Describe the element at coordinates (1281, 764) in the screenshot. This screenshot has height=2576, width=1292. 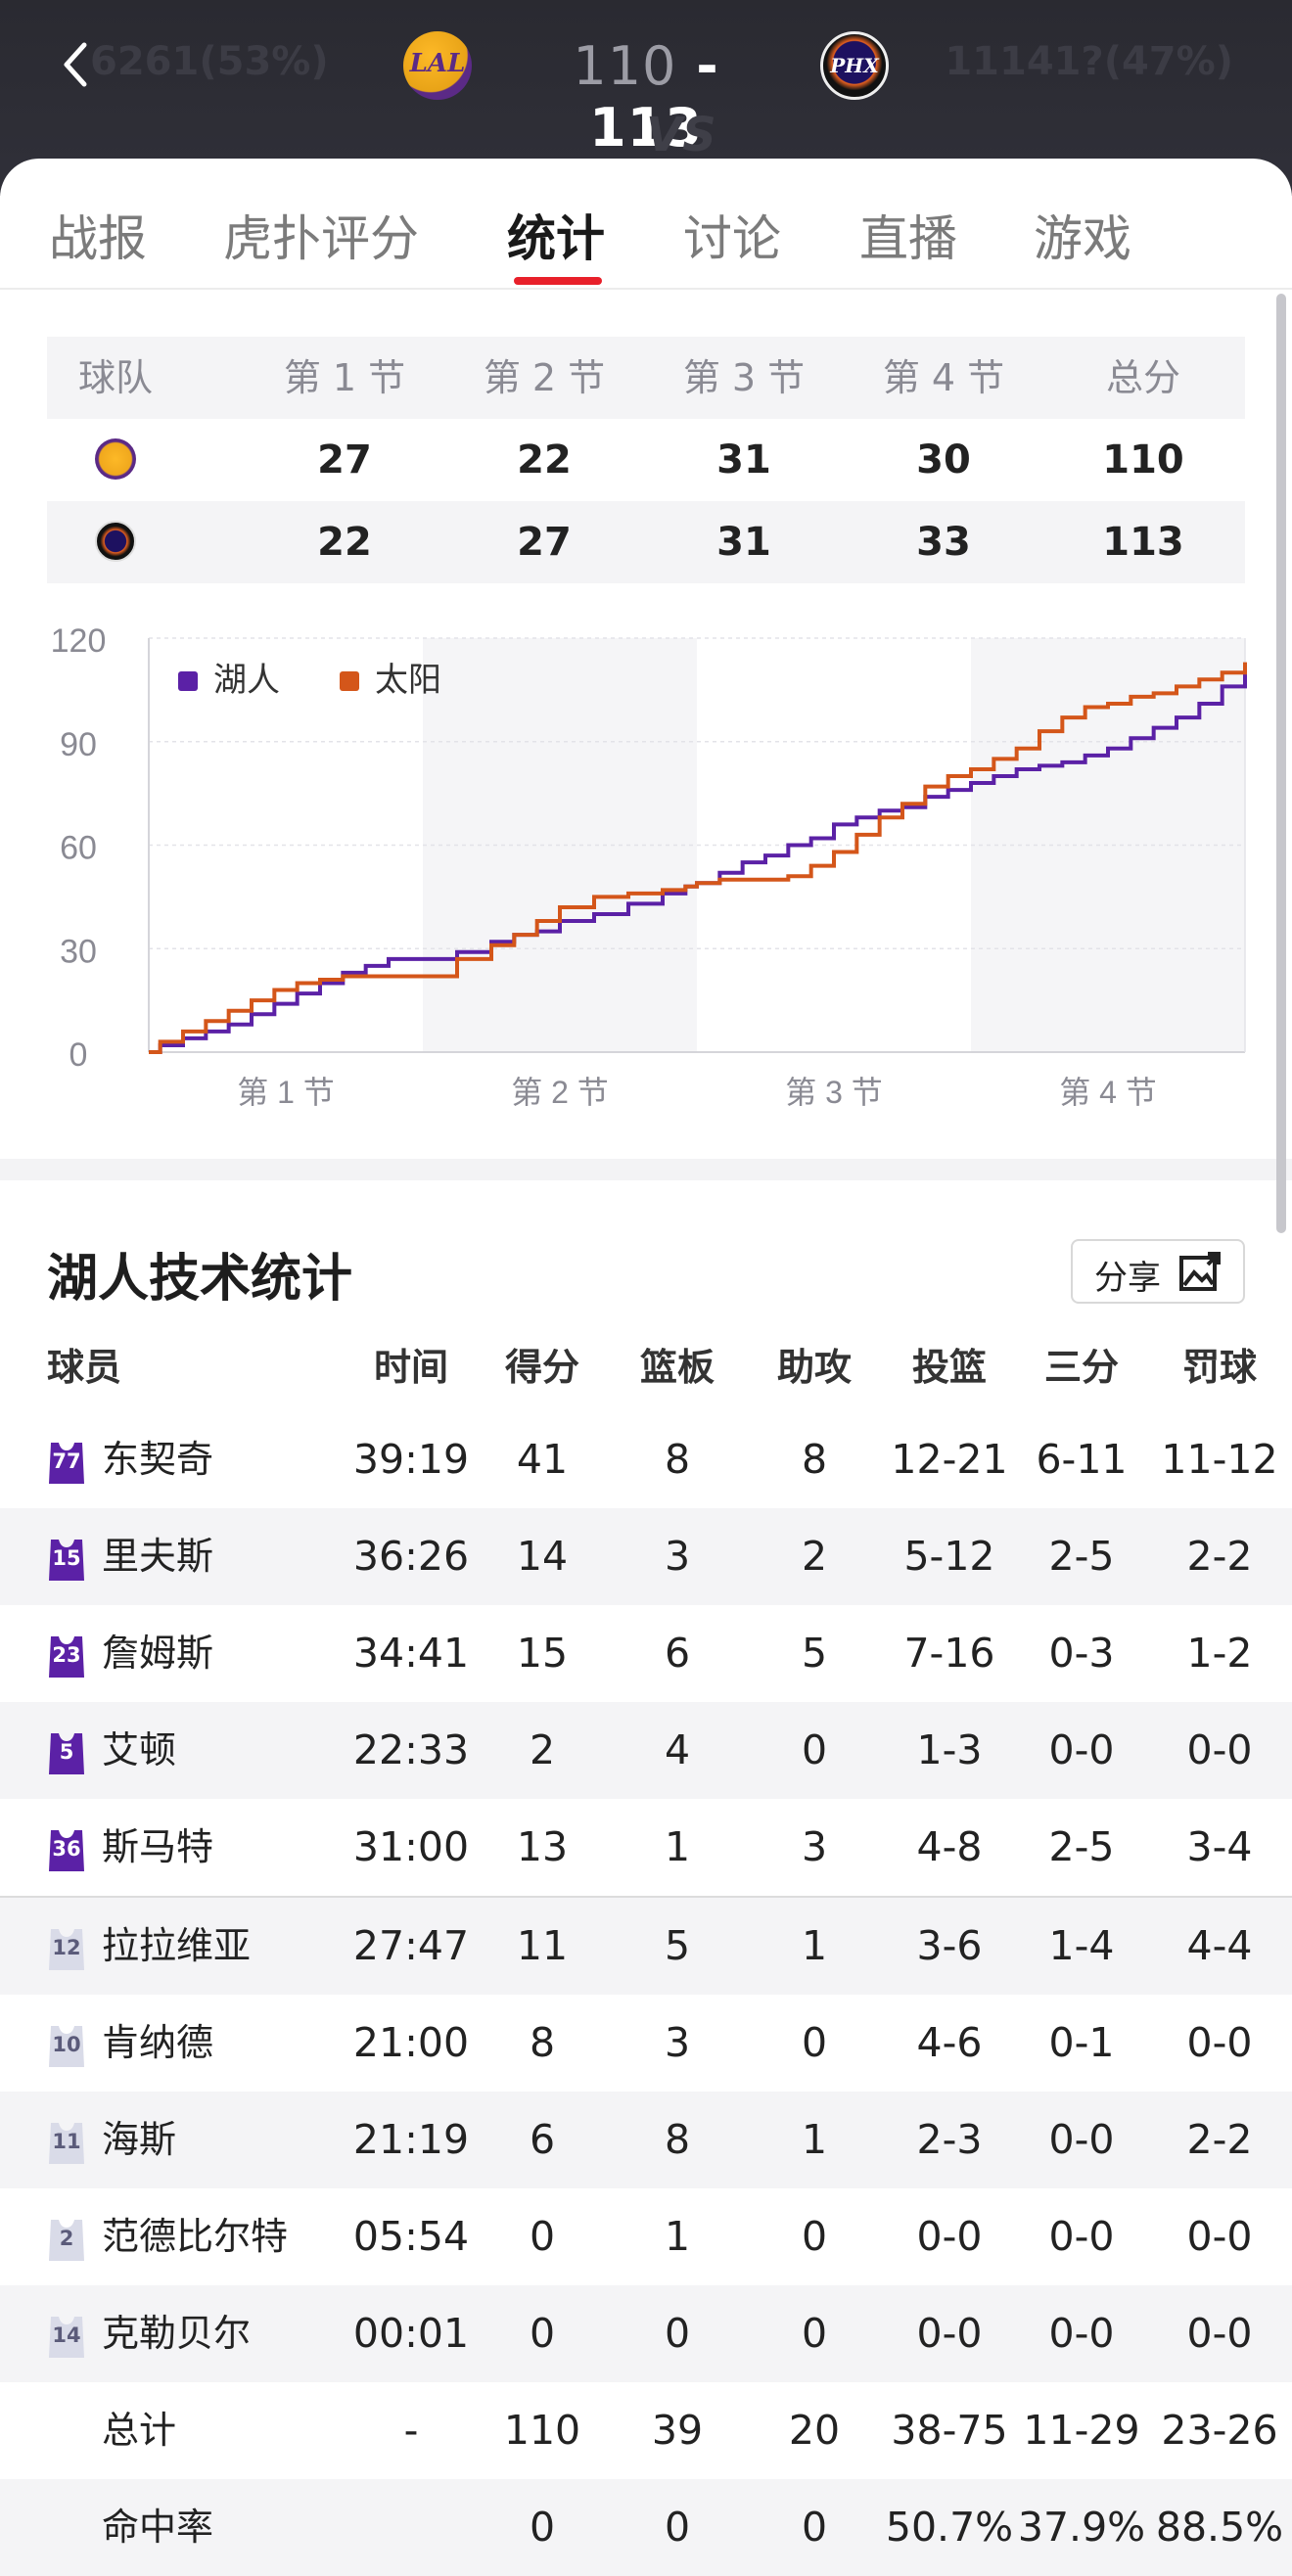
I see `scrollbar` at that location.